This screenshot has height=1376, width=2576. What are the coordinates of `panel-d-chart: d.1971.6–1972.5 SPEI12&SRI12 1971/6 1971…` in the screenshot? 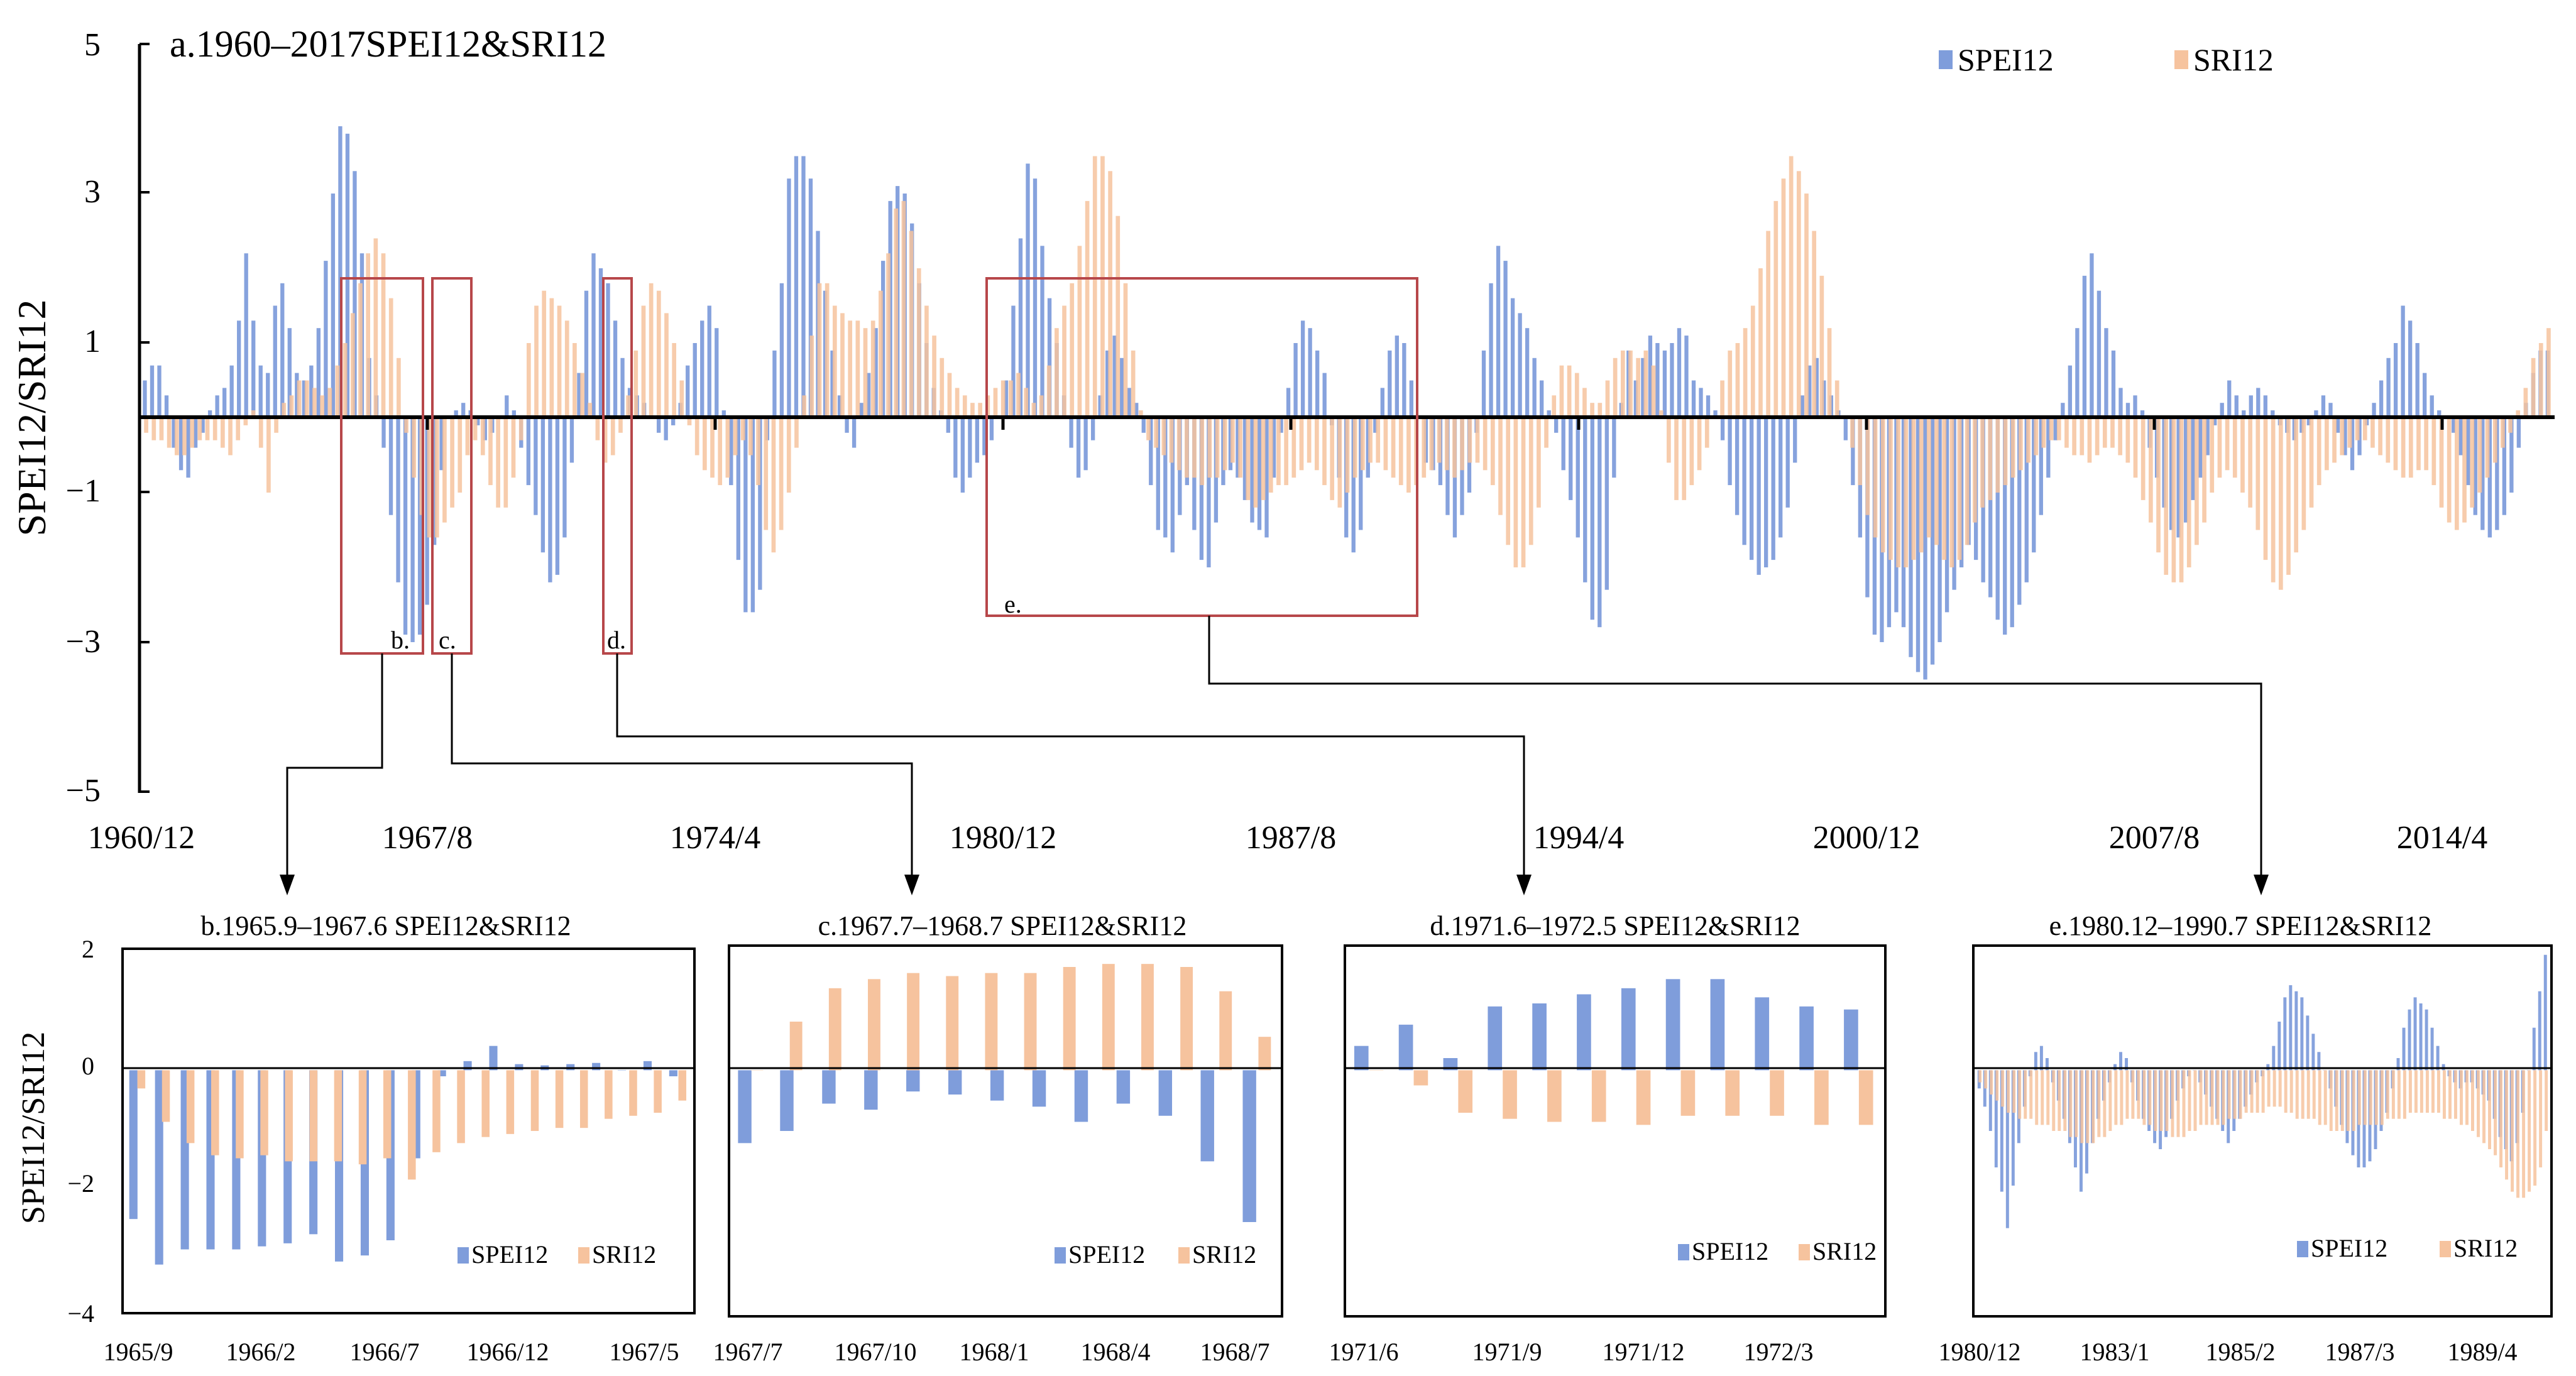 It's located at (1608, 1138).